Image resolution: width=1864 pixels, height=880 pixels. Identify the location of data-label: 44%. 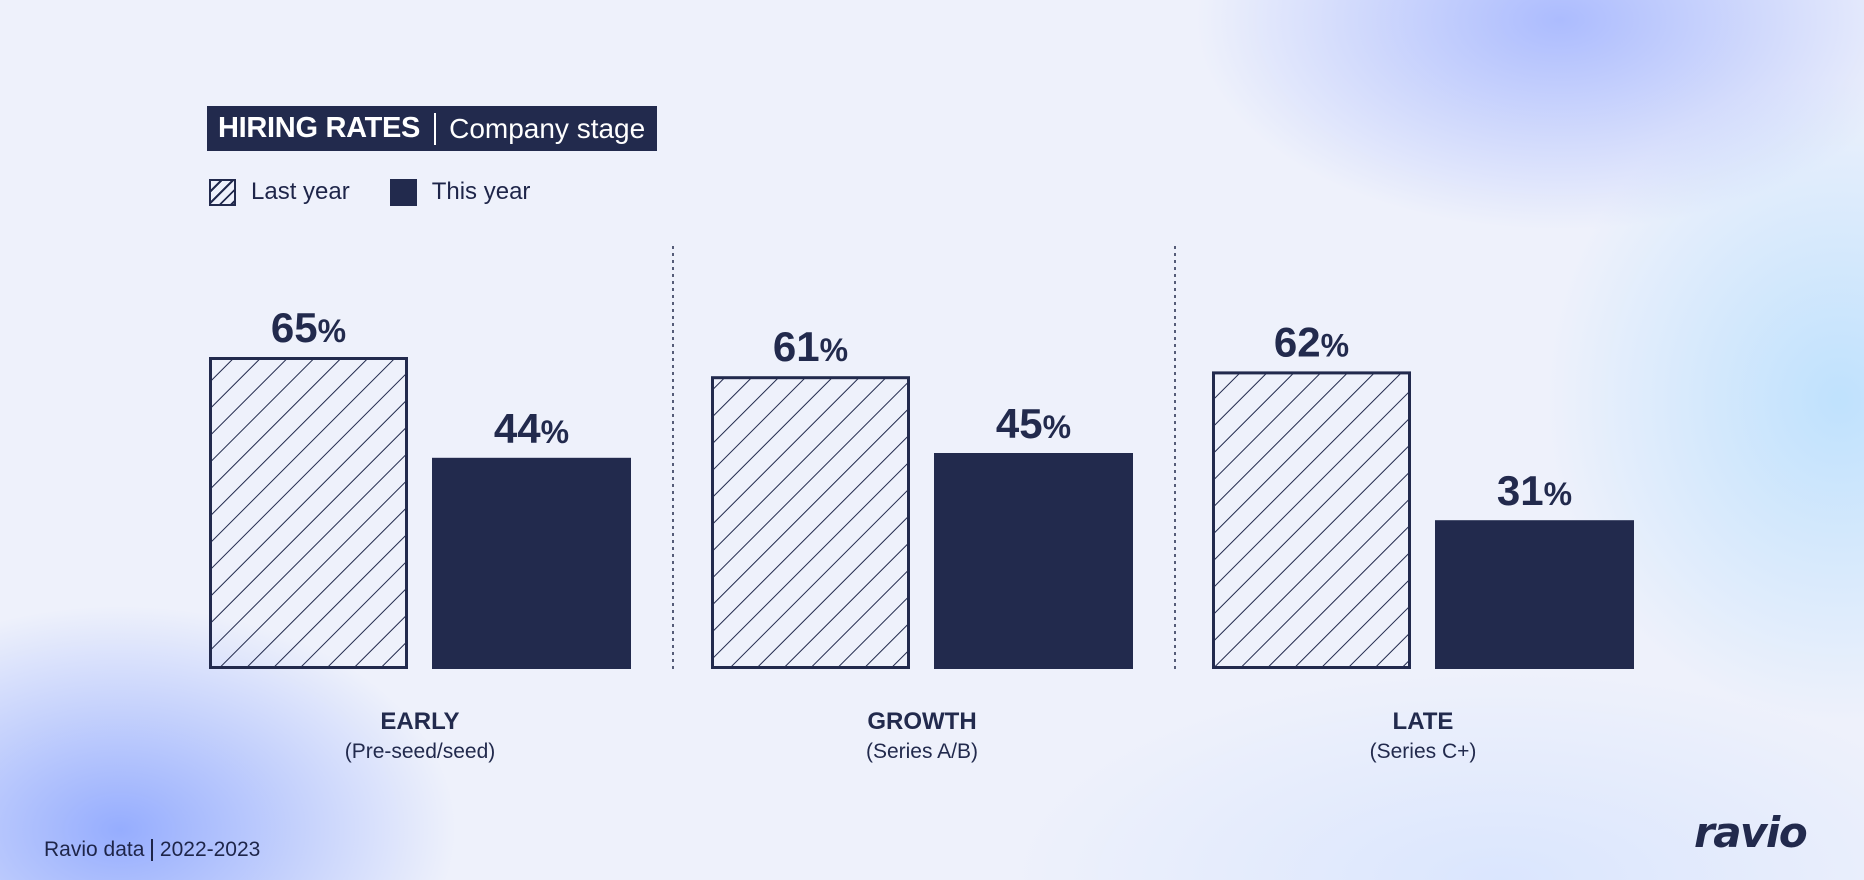
(531, 428).